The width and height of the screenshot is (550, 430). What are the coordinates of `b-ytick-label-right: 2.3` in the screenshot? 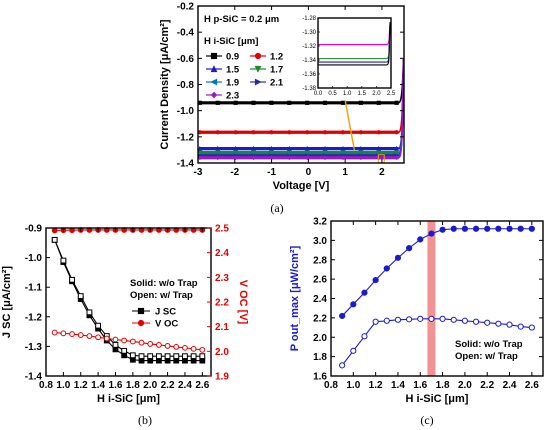 It's located at (222, 278).